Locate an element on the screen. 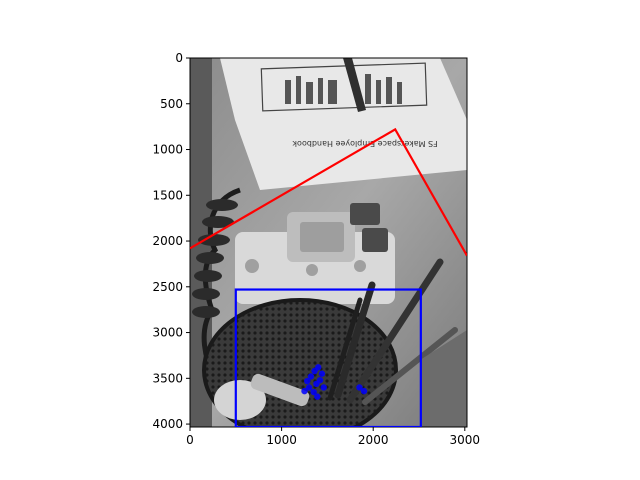 Image resolution: width=640 pixels, height=480 pixels. y-tick-label: 2000 is located at coordinates (167, 241).